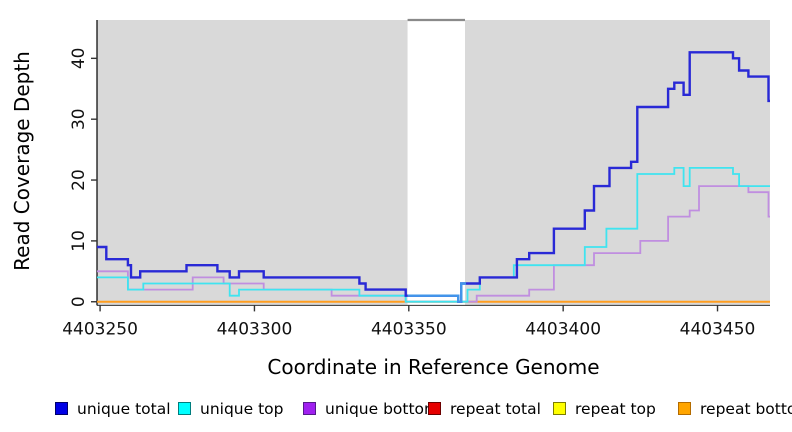  I want to click on x-tick-label: 4403350, so click(409, 329).